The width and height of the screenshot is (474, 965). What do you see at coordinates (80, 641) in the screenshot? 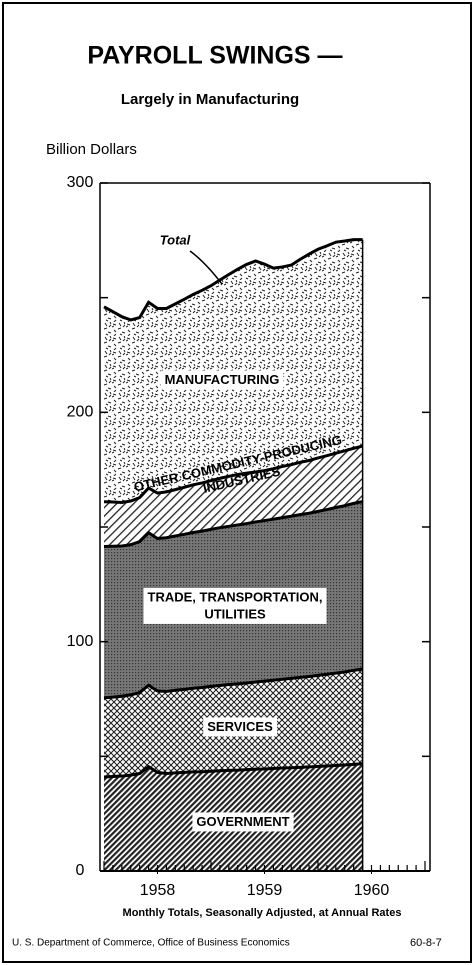
I see `y-tick-label: 100` at bounding box center [80, 641].